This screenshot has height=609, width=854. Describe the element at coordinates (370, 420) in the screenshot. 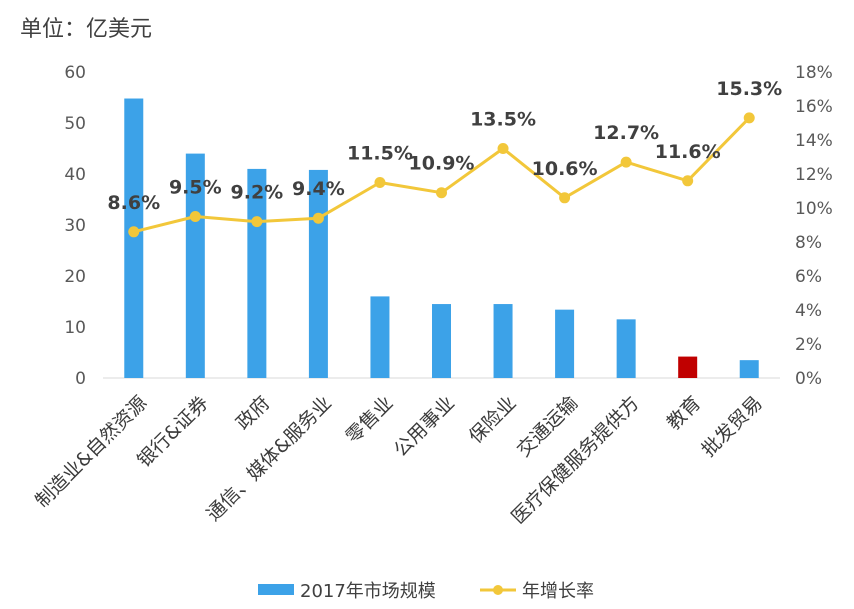

I see `category-label: 零售业` at that location.